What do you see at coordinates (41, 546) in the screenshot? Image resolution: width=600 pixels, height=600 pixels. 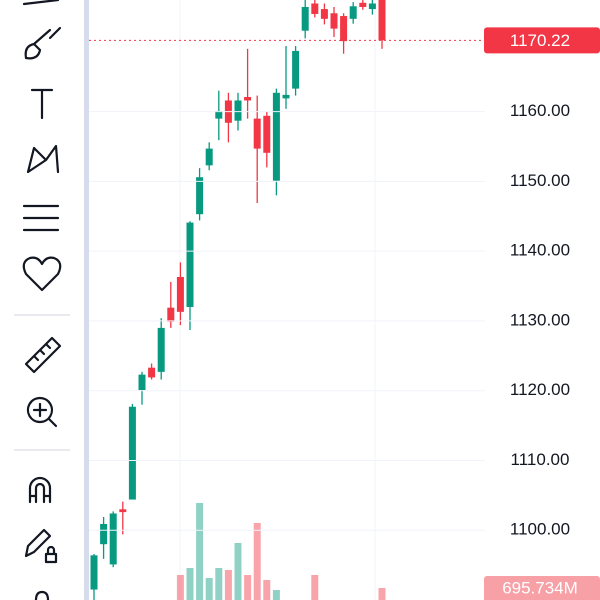 I see `tool-lock-drawing` at bounding box center [41, 546].